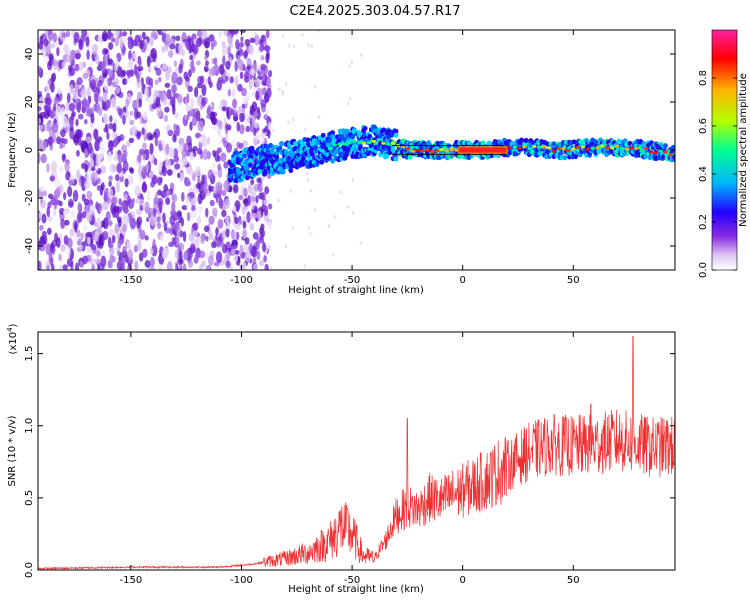 This screenshot has width=750, height=600. What do you see at coordinates (573, 580) in the screenshot?
I see `snr-xtick-label: 50` at bounding box center [573, 580].